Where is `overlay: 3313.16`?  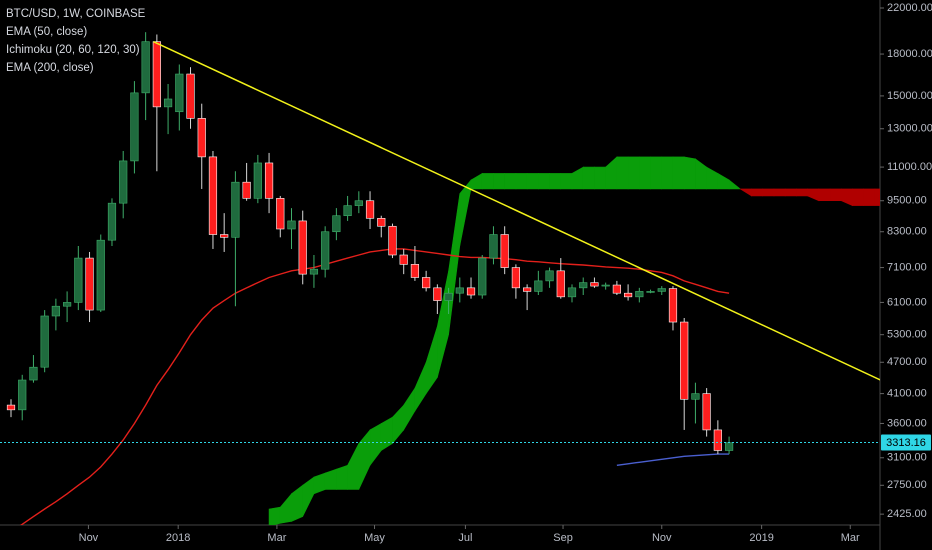 overlay: 3313.16 is located at coordinates (906, 442).